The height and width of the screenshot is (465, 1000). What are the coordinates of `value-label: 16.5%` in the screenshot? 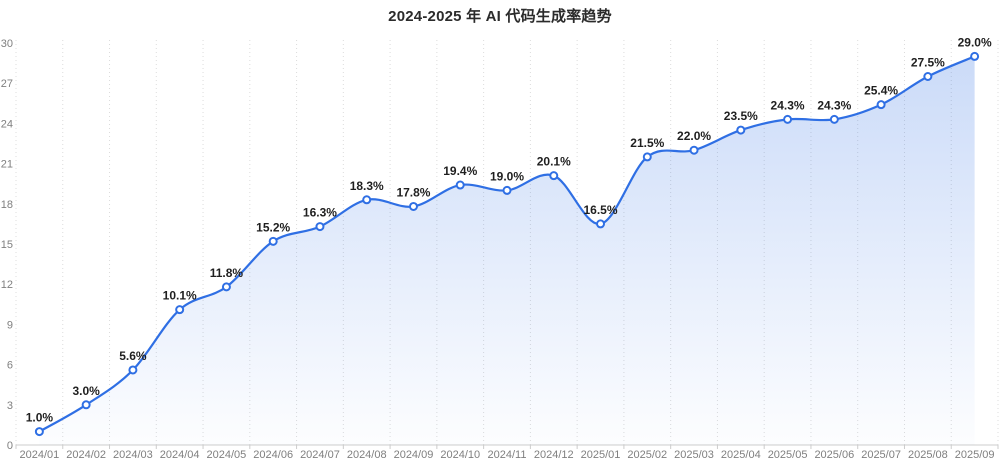 It's located at (601, 210).